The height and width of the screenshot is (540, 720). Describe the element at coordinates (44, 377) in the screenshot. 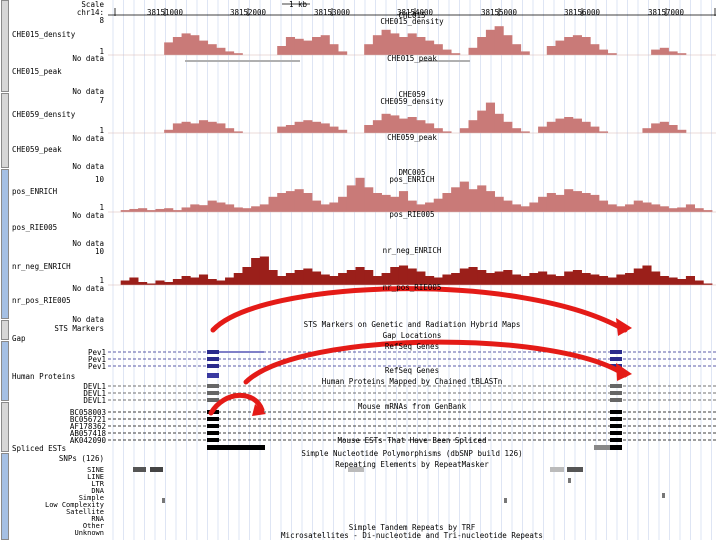

I see `human-proteins-name: Human Proteins` at that location.